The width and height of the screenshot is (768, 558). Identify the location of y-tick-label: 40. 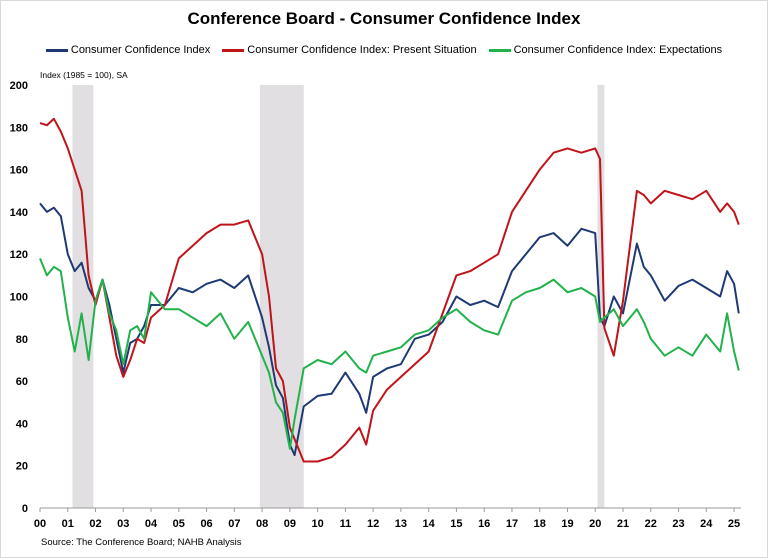
(22, 424).